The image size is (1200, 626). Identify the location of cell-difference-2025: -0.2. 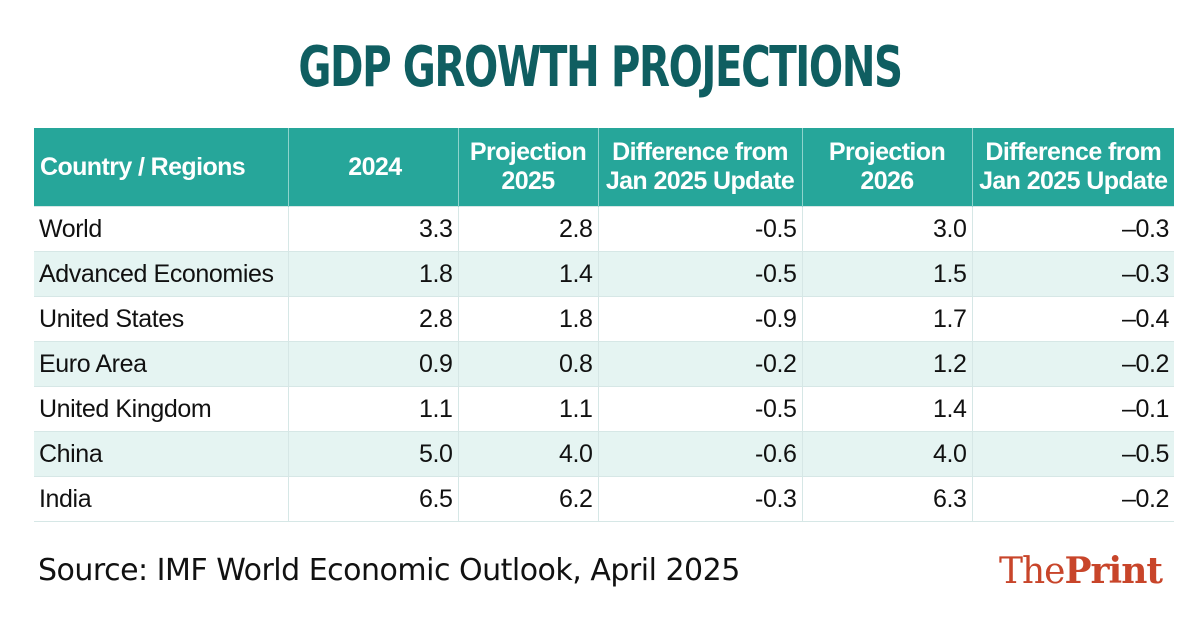
(699, 364).